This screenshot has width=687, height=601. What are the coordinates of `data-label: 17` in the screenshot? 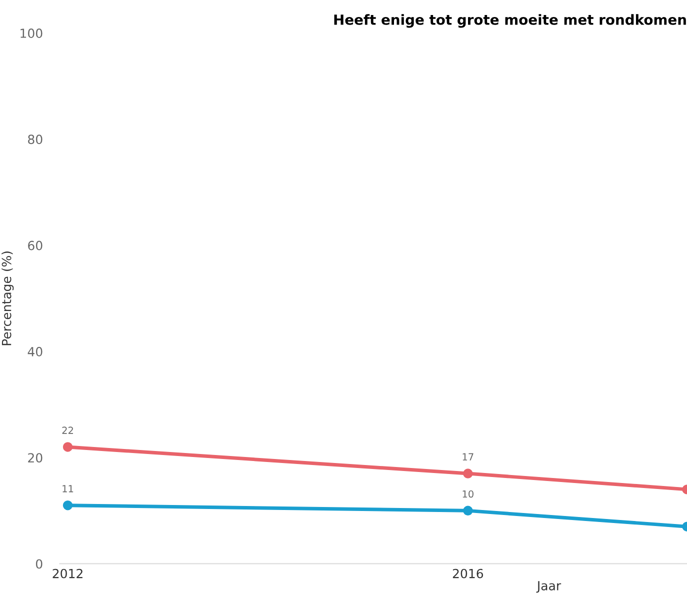 It's located at (468, 456).